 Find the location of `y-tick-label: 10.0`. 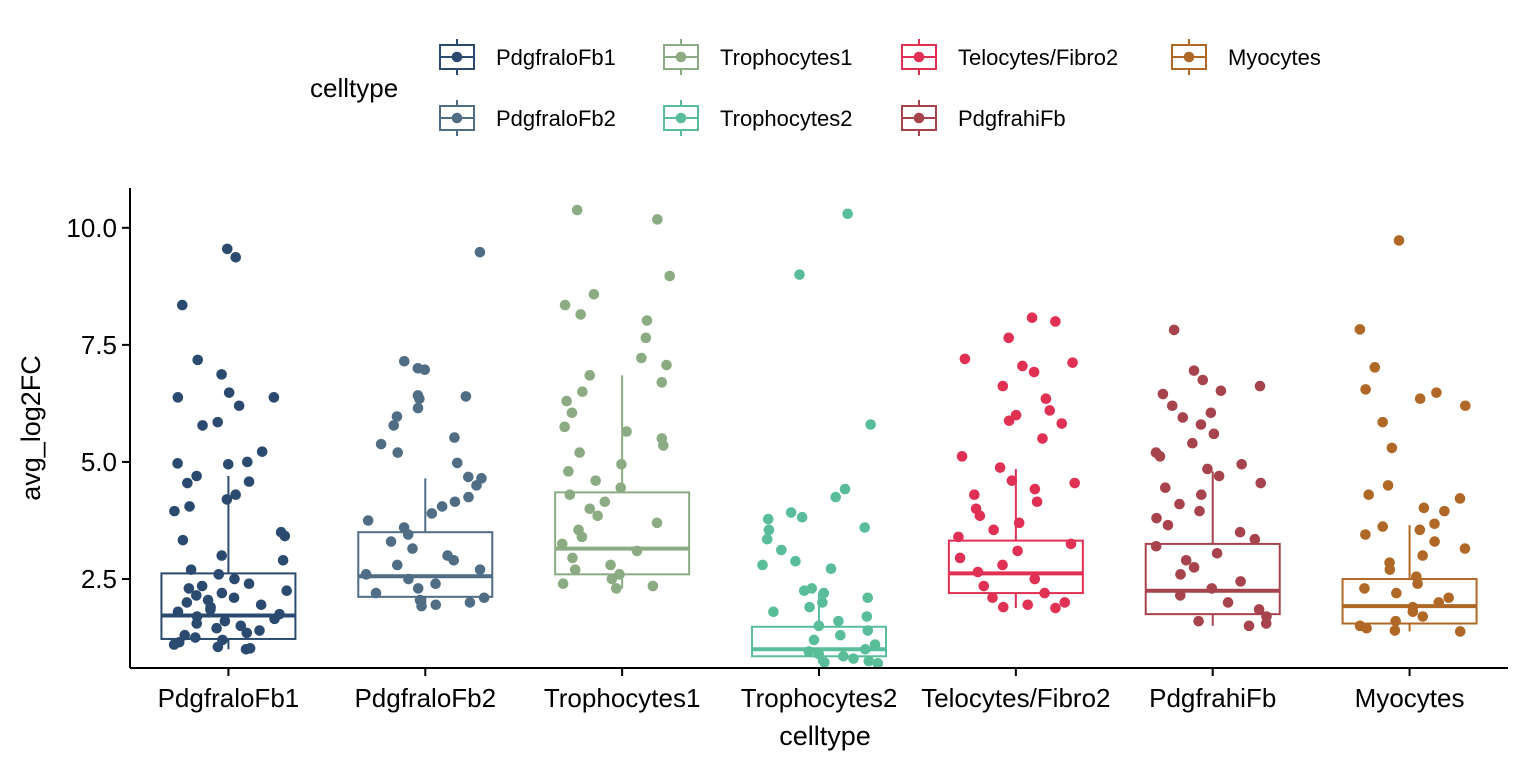

y-tick-label: 10.0 is located at coordinates (91, 228).